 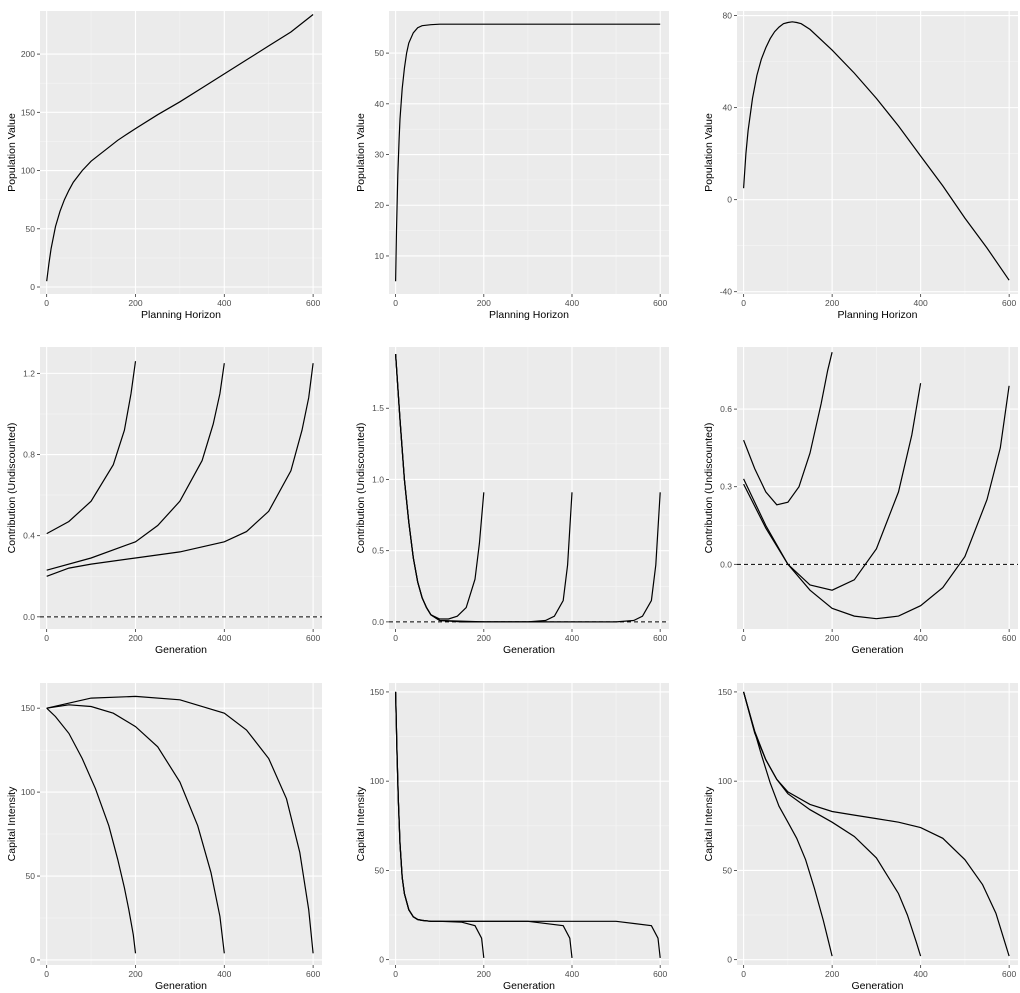 I want to click on y-tick-label: 0.5, so click(x=378, y=551).